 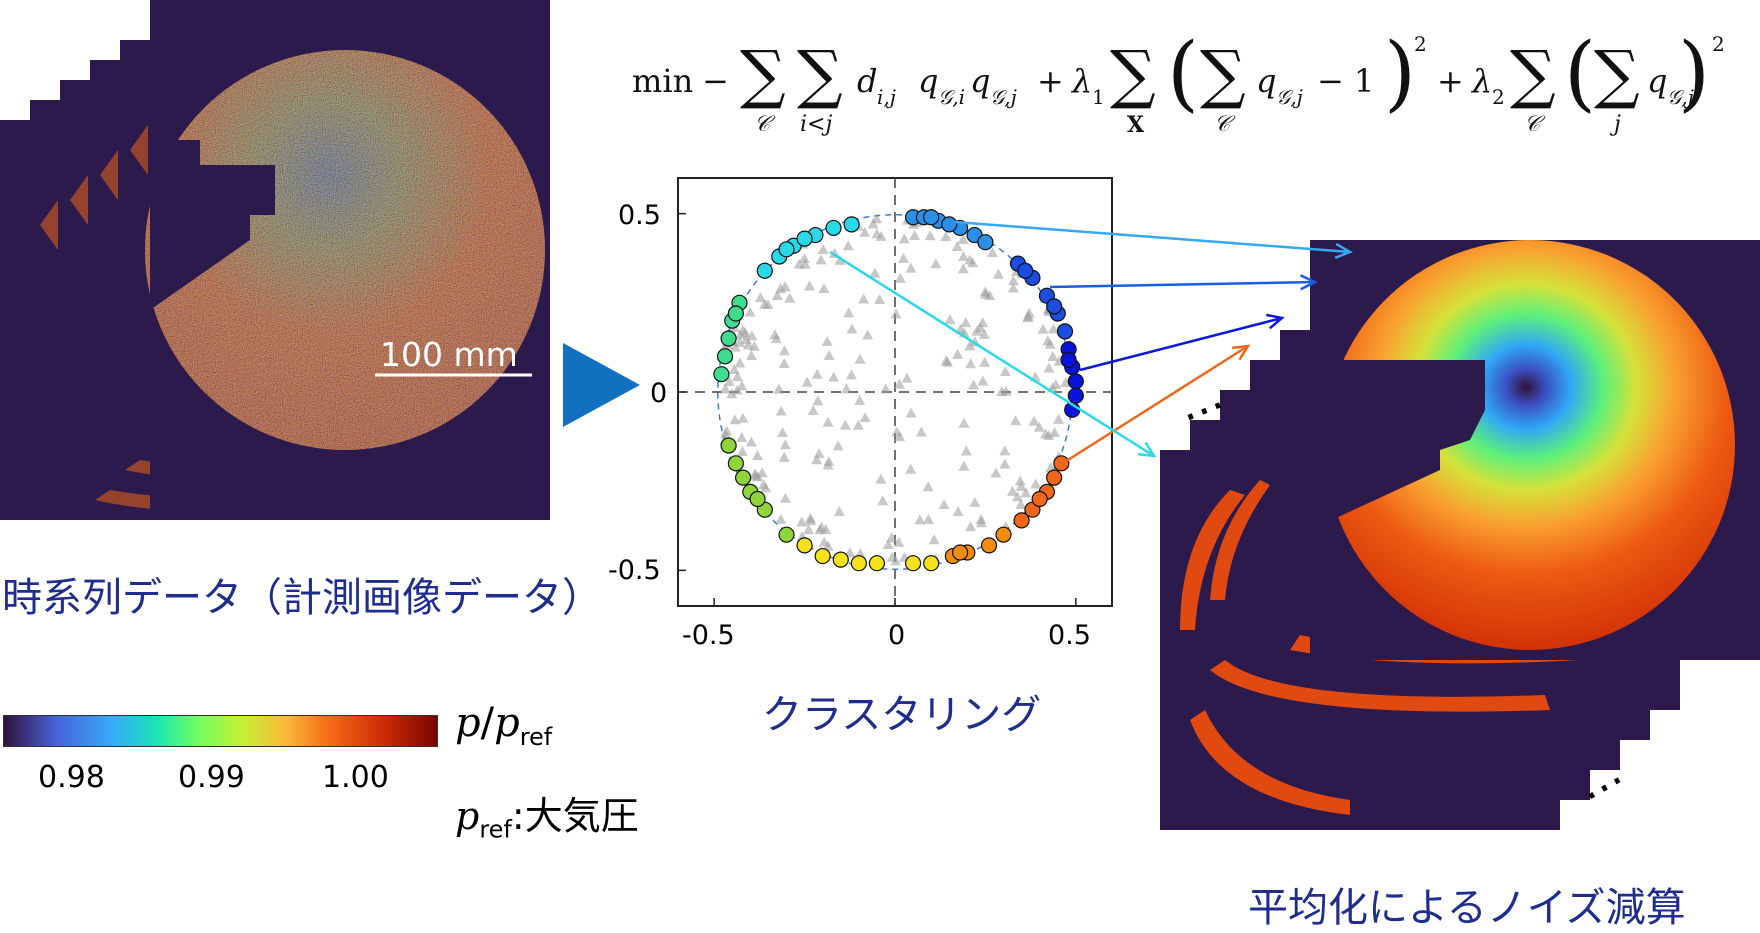 What do you see at coordinates (663, 81) in the screenshot?
I see `formula-min: min` at bounding box center [663, 81].